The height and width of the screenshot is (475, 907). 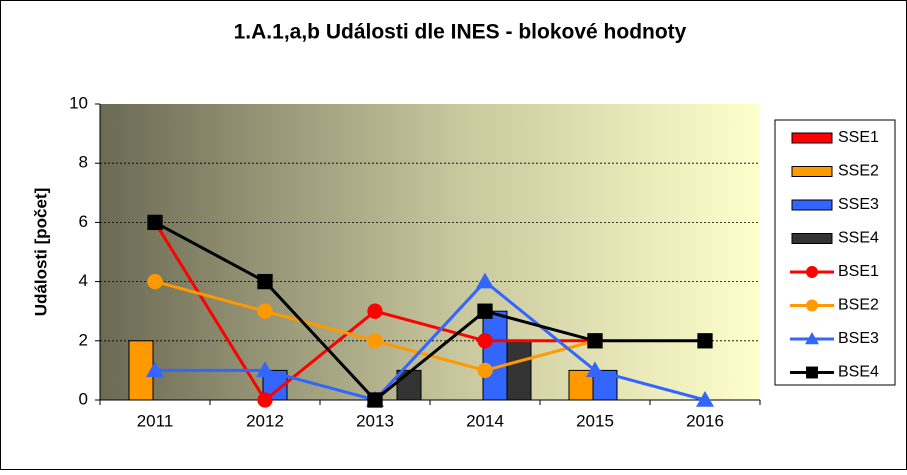 I want to click on legend-label: BSE3, so click(x=858, y=338).